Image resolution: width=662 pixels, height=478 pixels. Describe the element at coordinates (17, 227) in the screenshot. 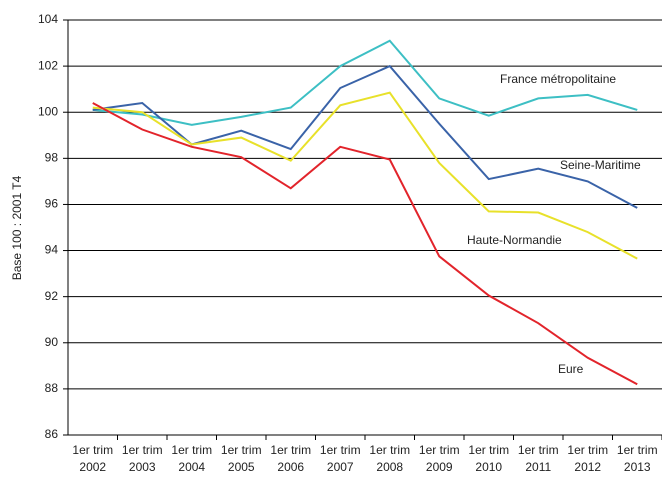

I see `y-axis-label: Base 100 : 2001 T4` at that location.